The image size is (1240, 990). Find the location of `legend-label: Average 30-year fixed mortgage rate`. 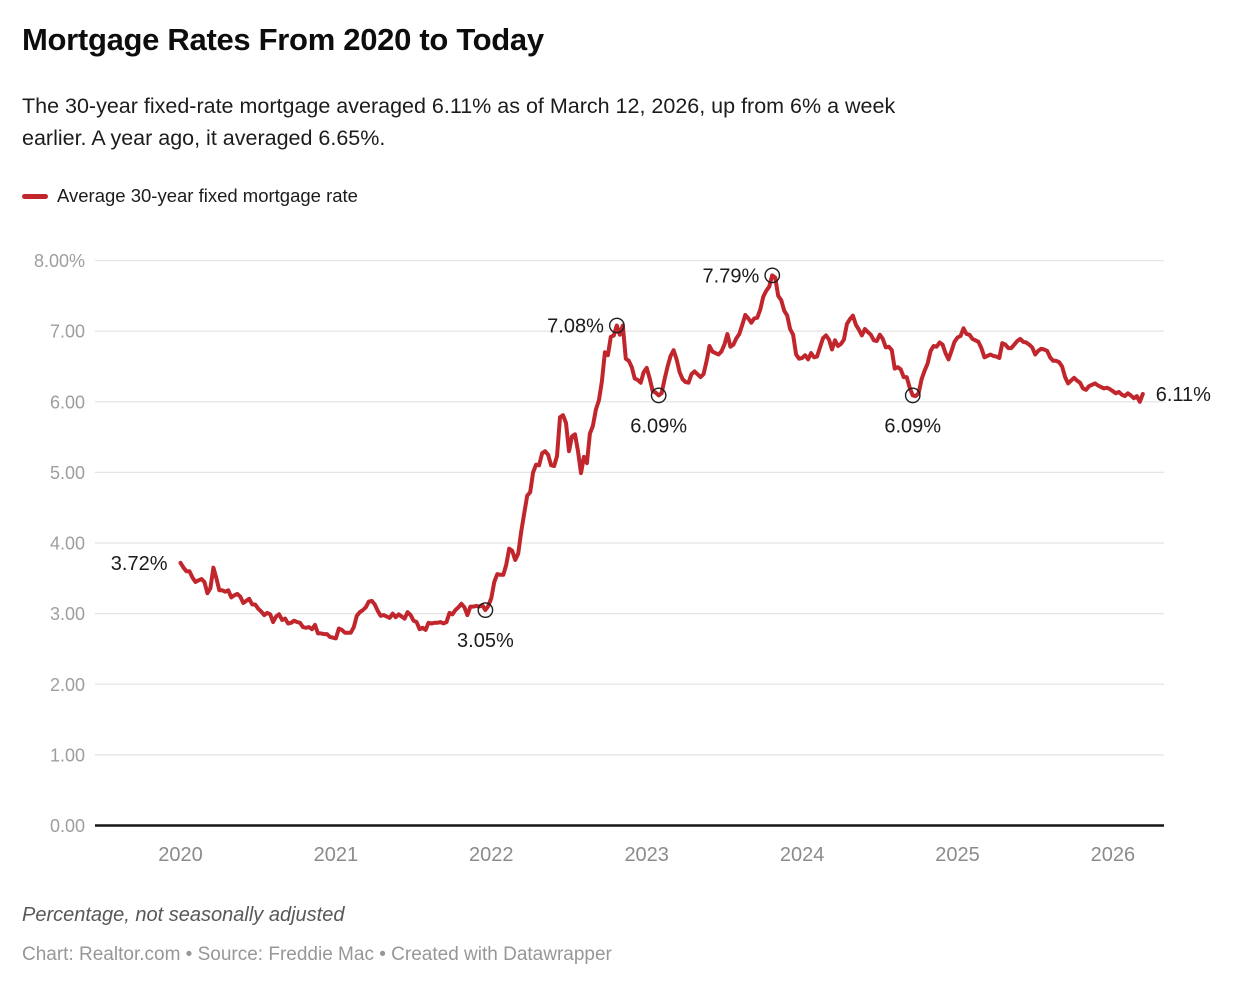

legend-label: Average 30-year fixed mortgage rate is located at coordinates (207, 195).